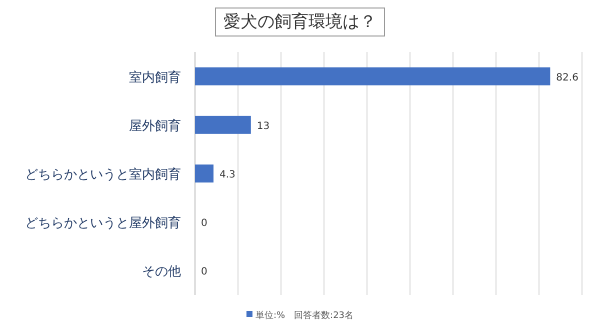  I want to click on chart-title: 愛犬の飼育環境は？, so click(300, 22).